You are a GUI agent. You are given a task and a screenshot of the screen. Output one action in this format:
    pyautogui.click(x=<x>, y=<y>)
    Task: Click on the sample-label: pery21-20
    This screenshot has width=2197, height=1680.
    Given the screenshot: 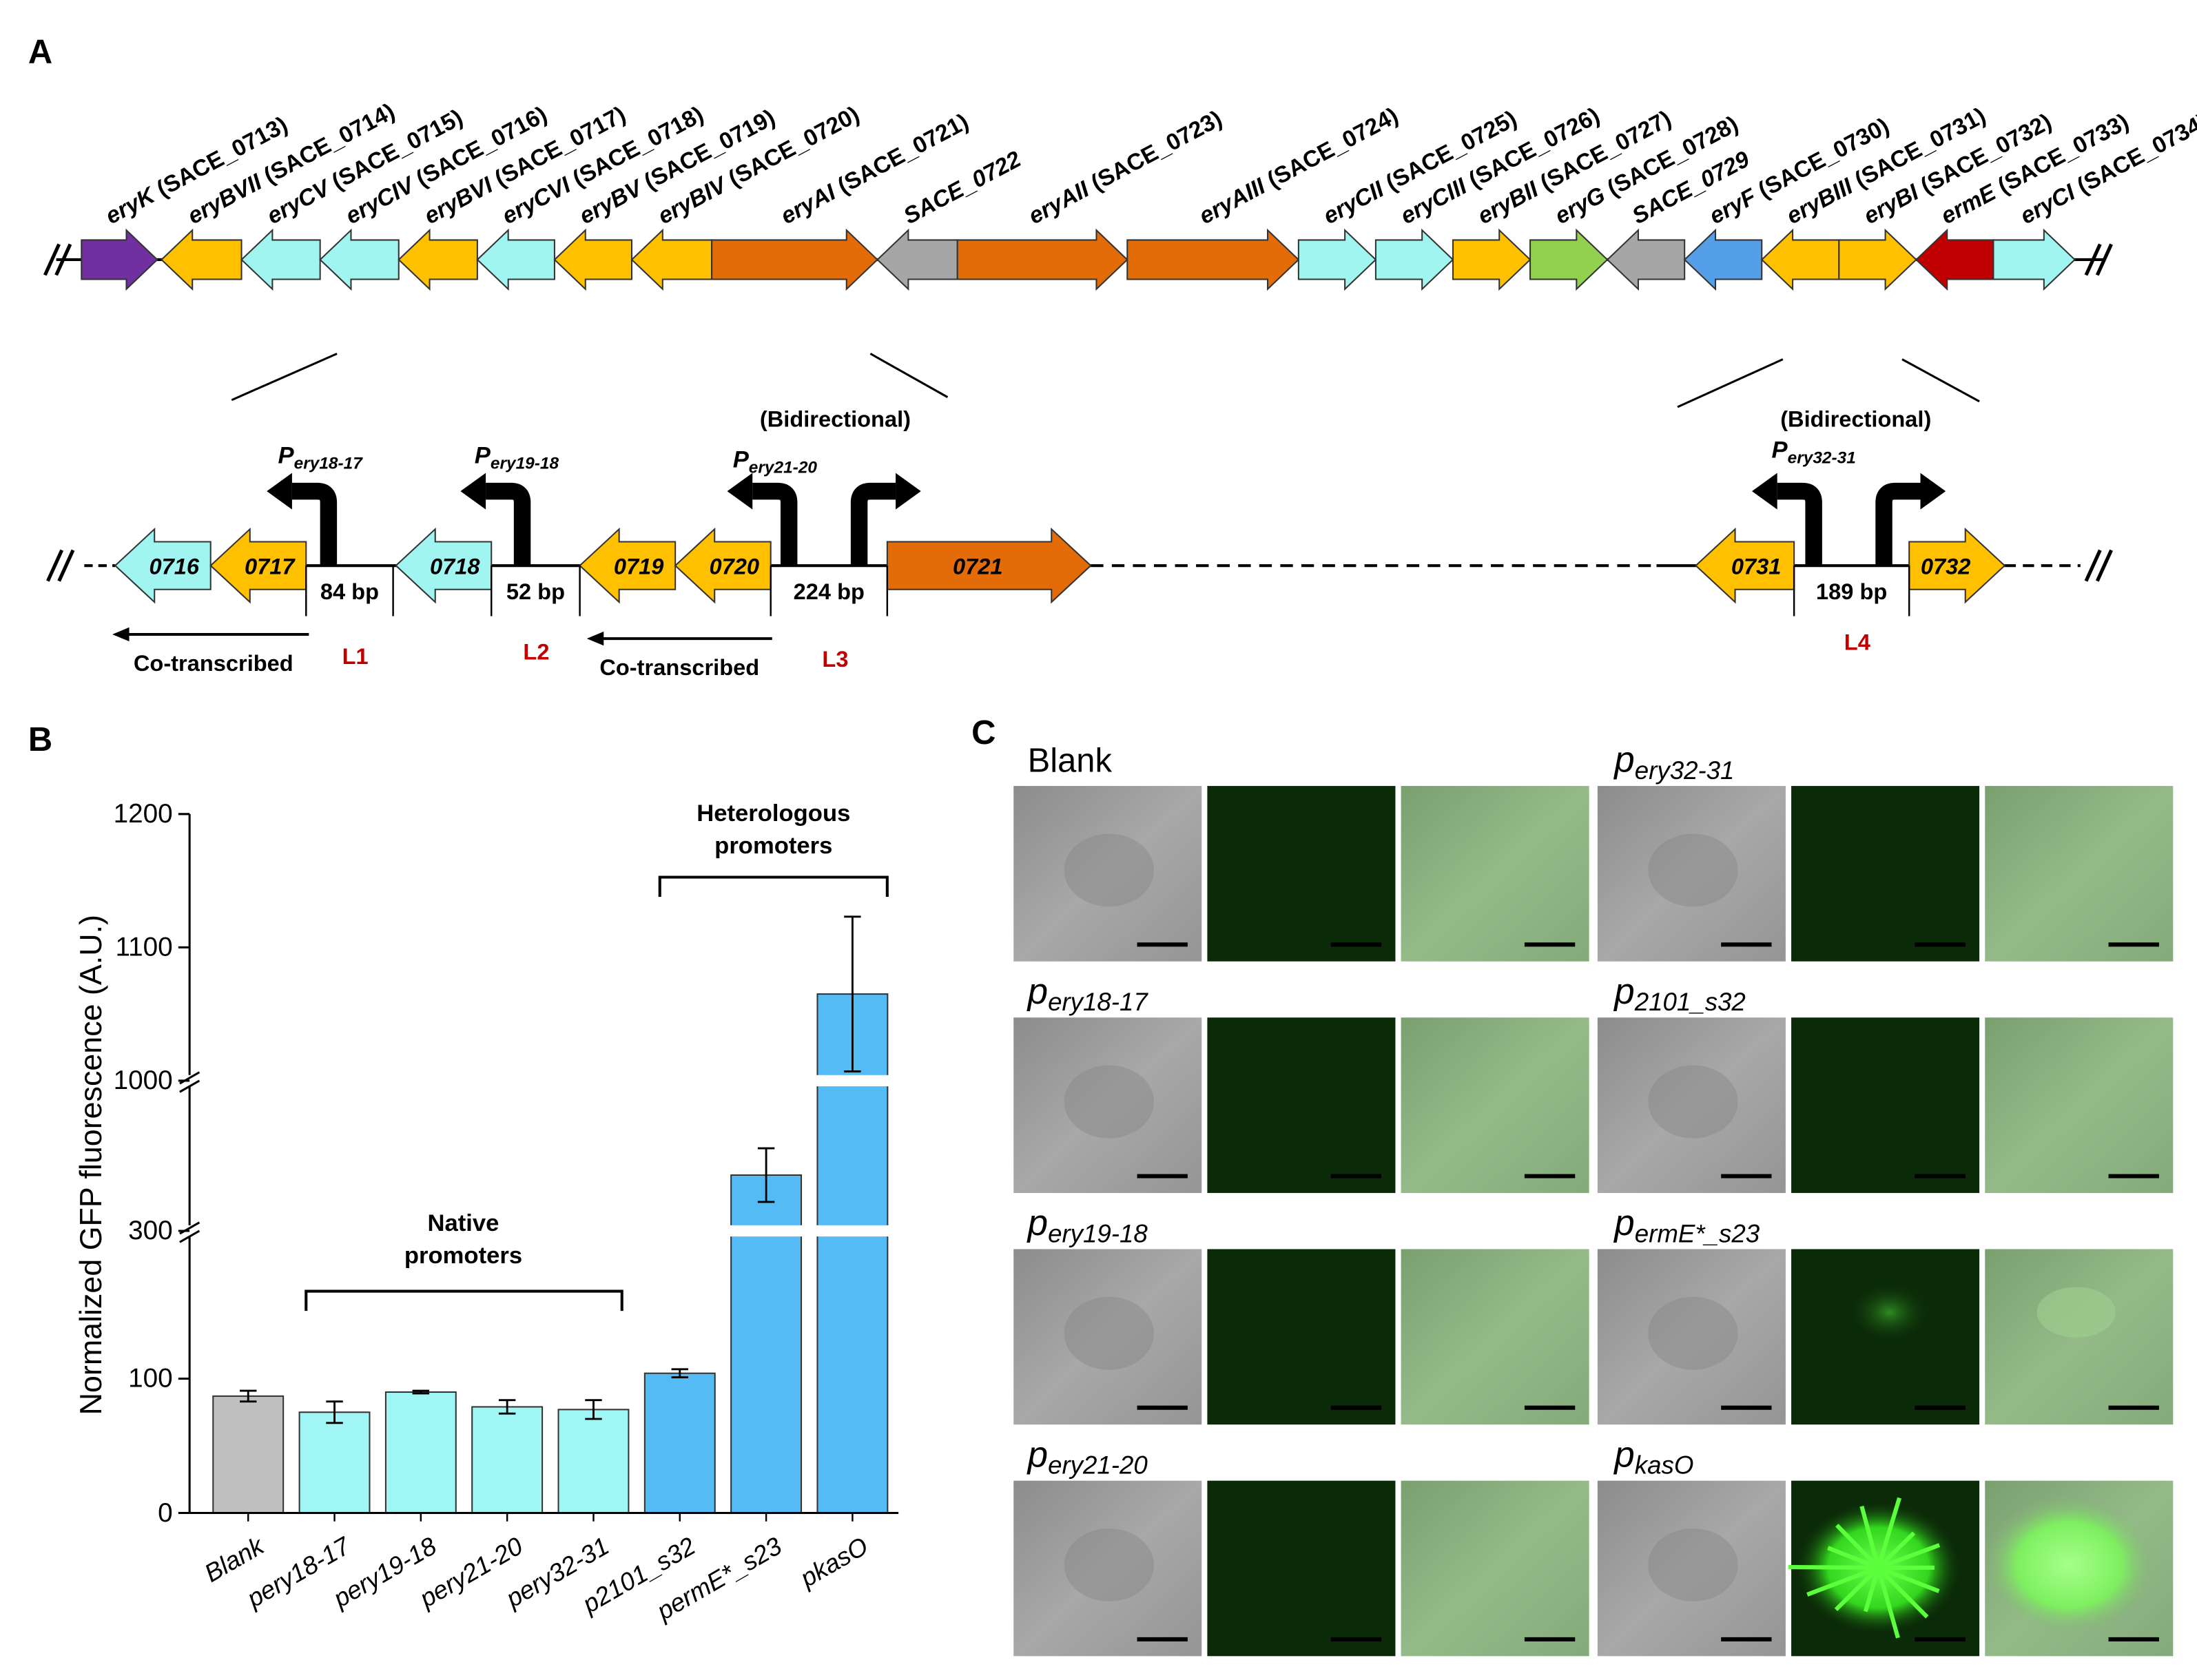 What is the action you would take?
    pyautogui.click(x=1087, y=1456)
    